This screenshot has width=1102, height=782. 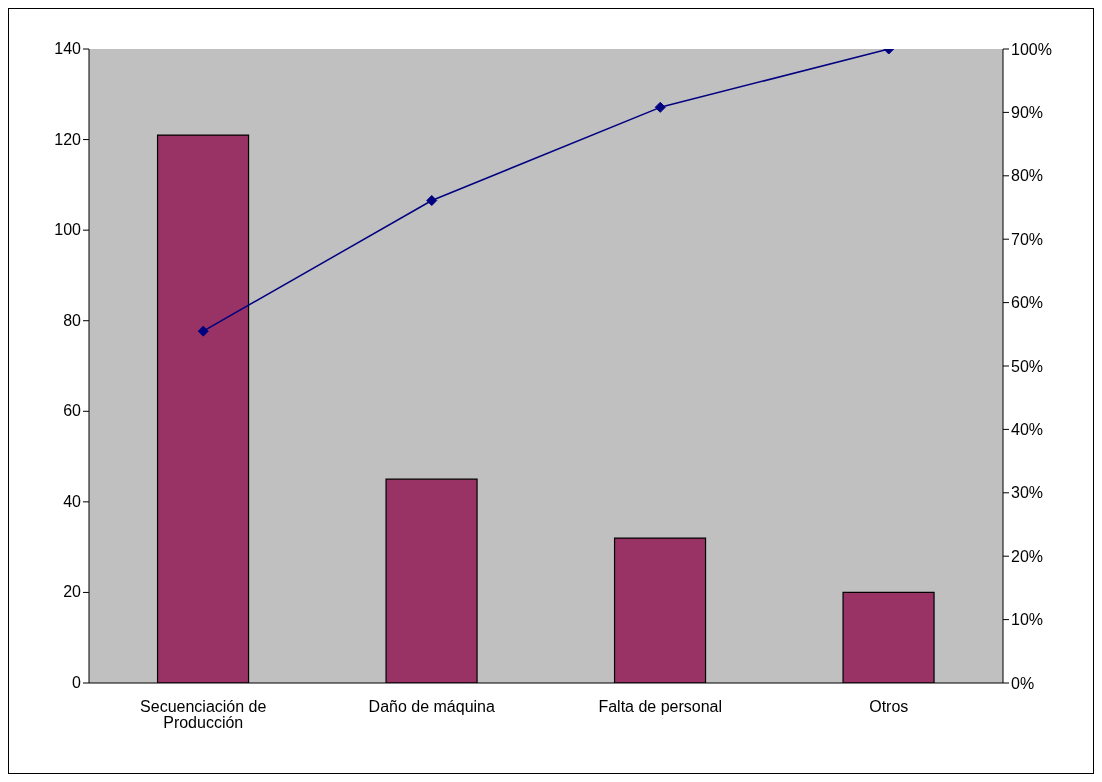 What do you see at coordinates (1027, 556) in the screenshot?
I see `y2-tick-label: 20%` at bounding box center [1027, 556].